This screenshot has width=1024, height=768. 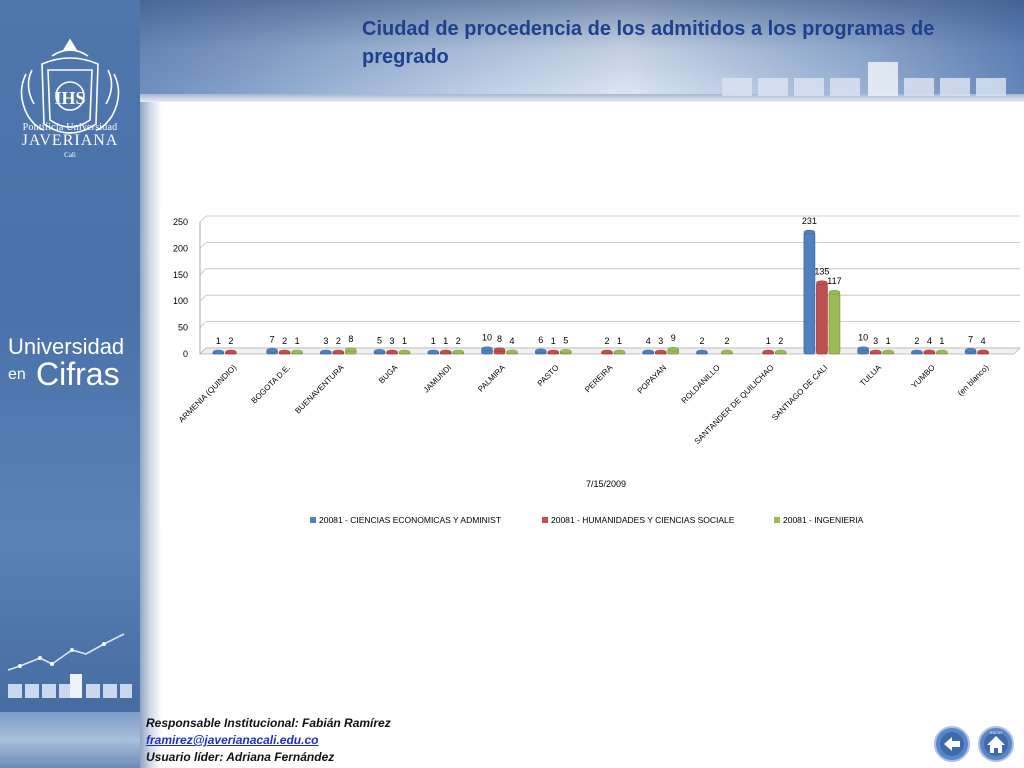 I want to click on category-label: YUMBO, so click(x=923, y=376).